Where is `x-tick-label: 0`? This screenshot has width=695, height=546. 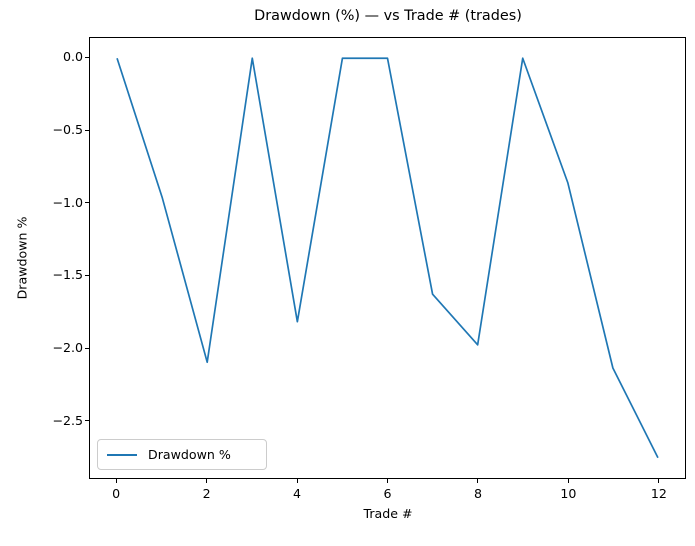 x-tick-label: 0 is located at coordinates (116, 493).